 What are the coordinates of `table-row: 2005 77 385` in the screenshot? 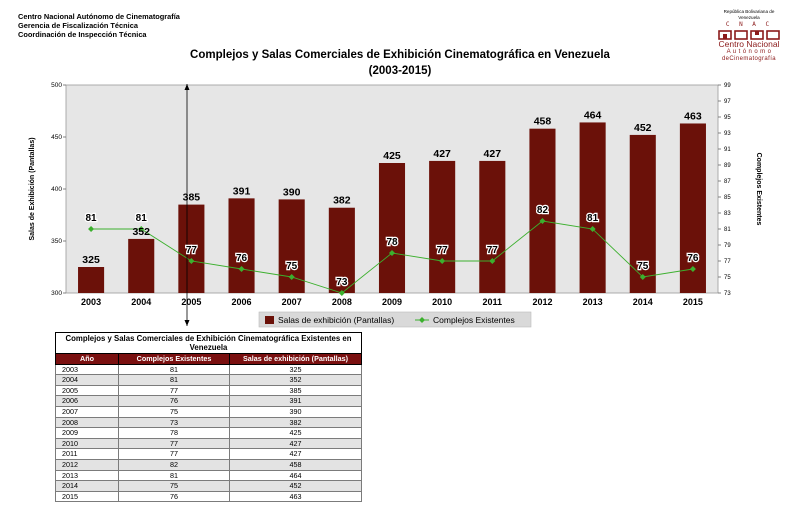 It's located at (208, 390).